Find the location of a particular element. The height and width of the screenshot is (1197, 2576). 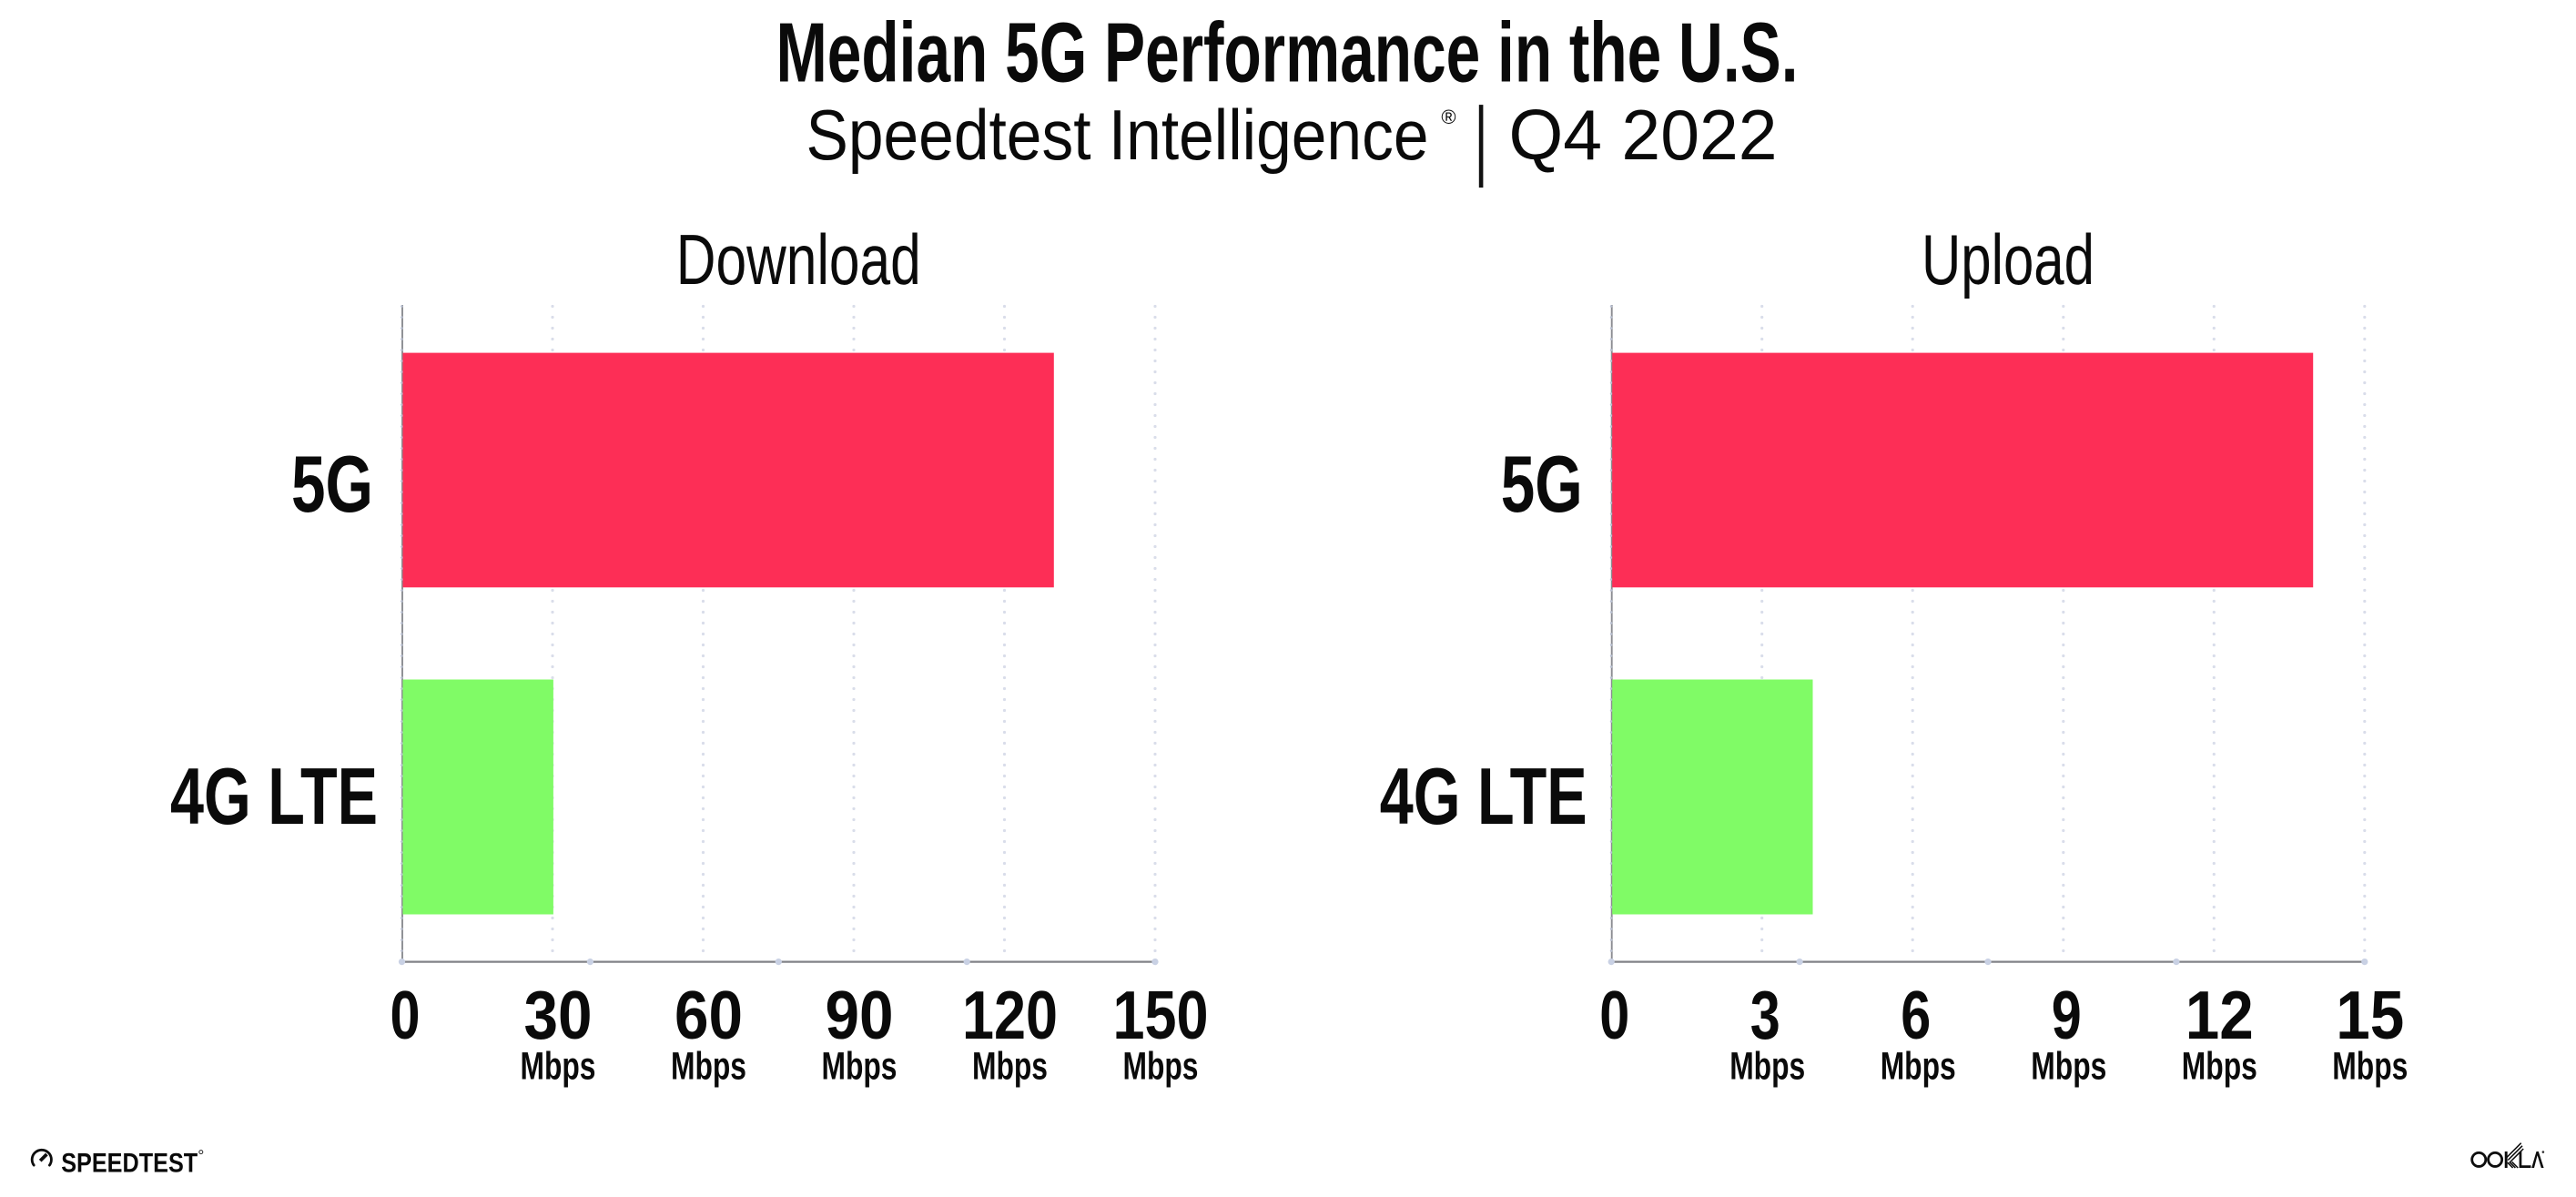

svg-text: Q4 2022 is located at coordinates (1643, 135).